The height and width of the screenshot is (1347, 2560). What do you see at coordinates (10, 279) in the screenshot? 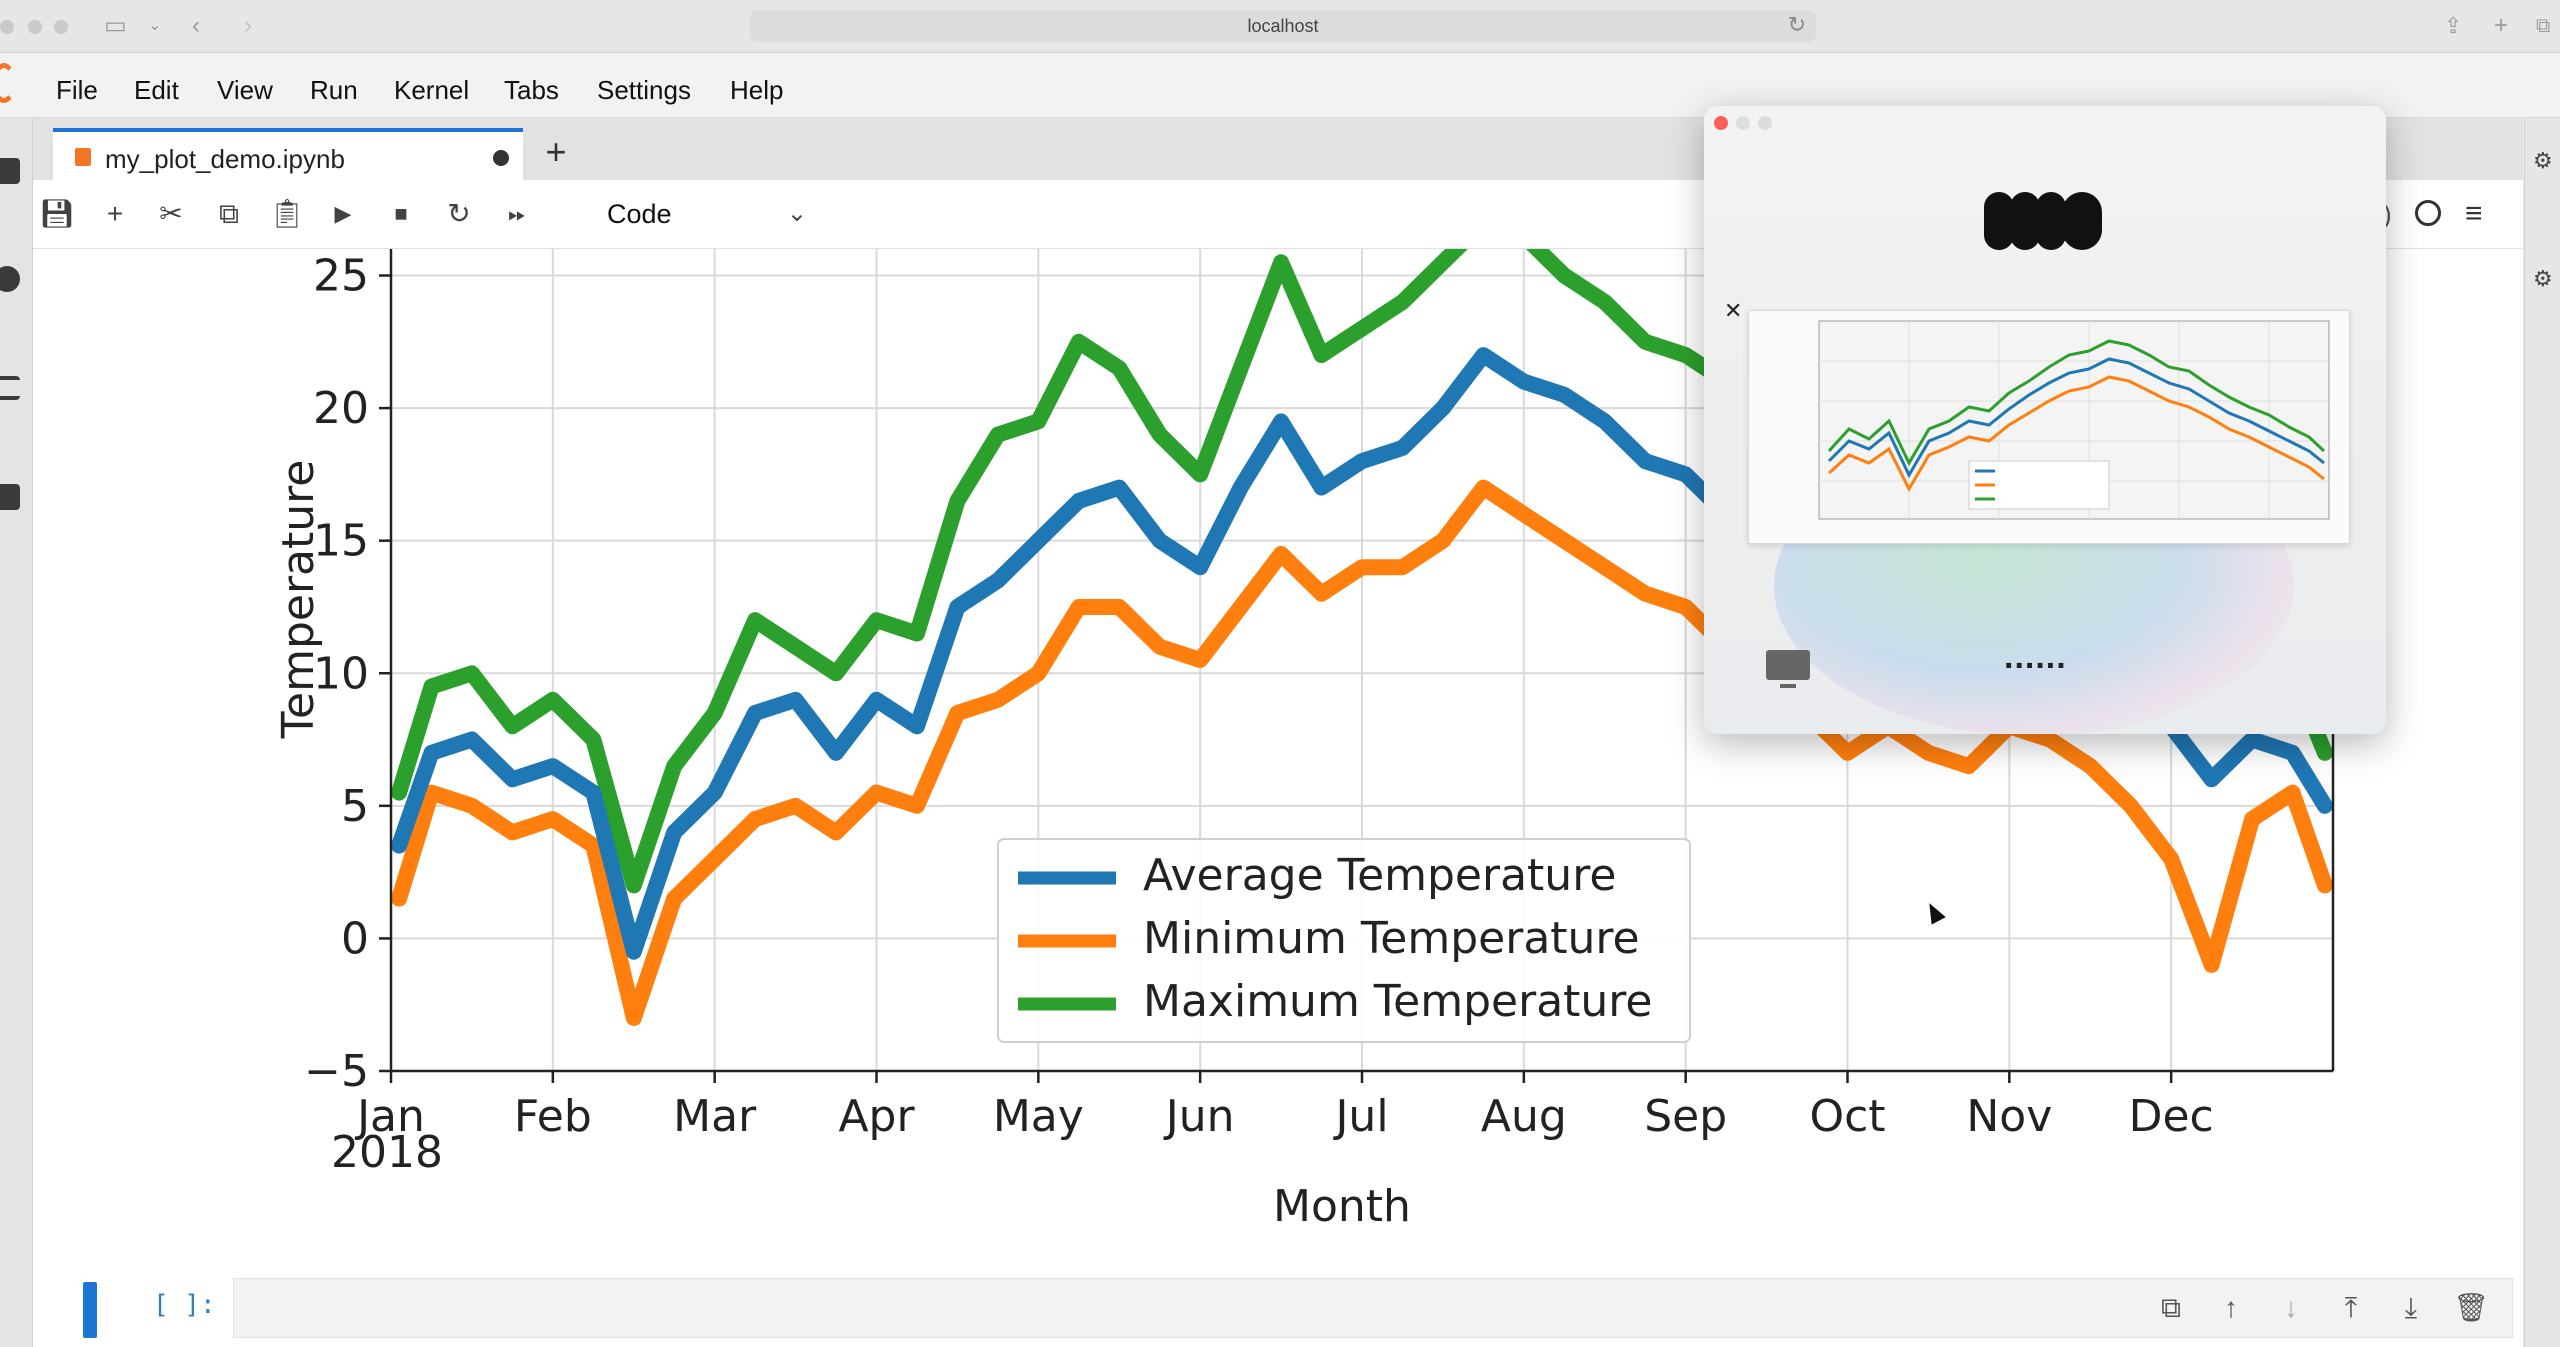
I see `running-icon` at bounding box center [10, 279].